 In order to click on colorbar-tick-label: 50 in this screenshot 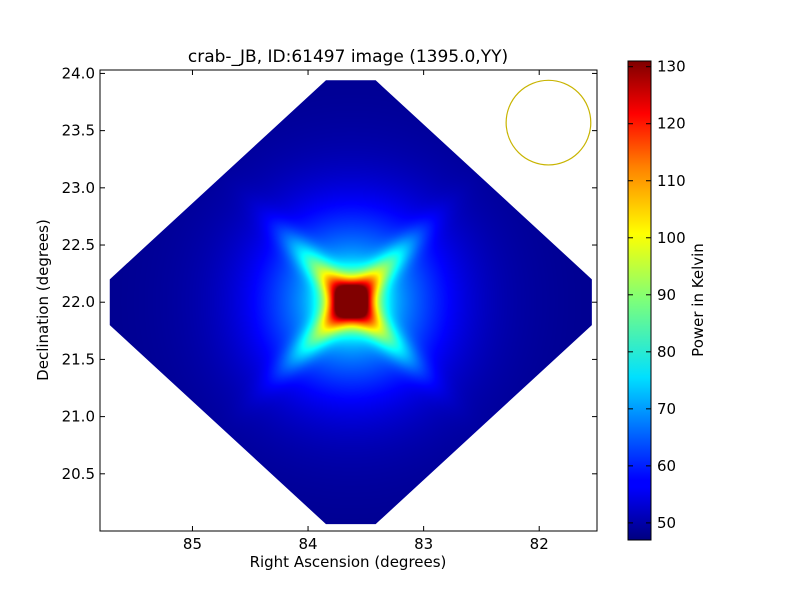, I will do `click(666, 523)`.